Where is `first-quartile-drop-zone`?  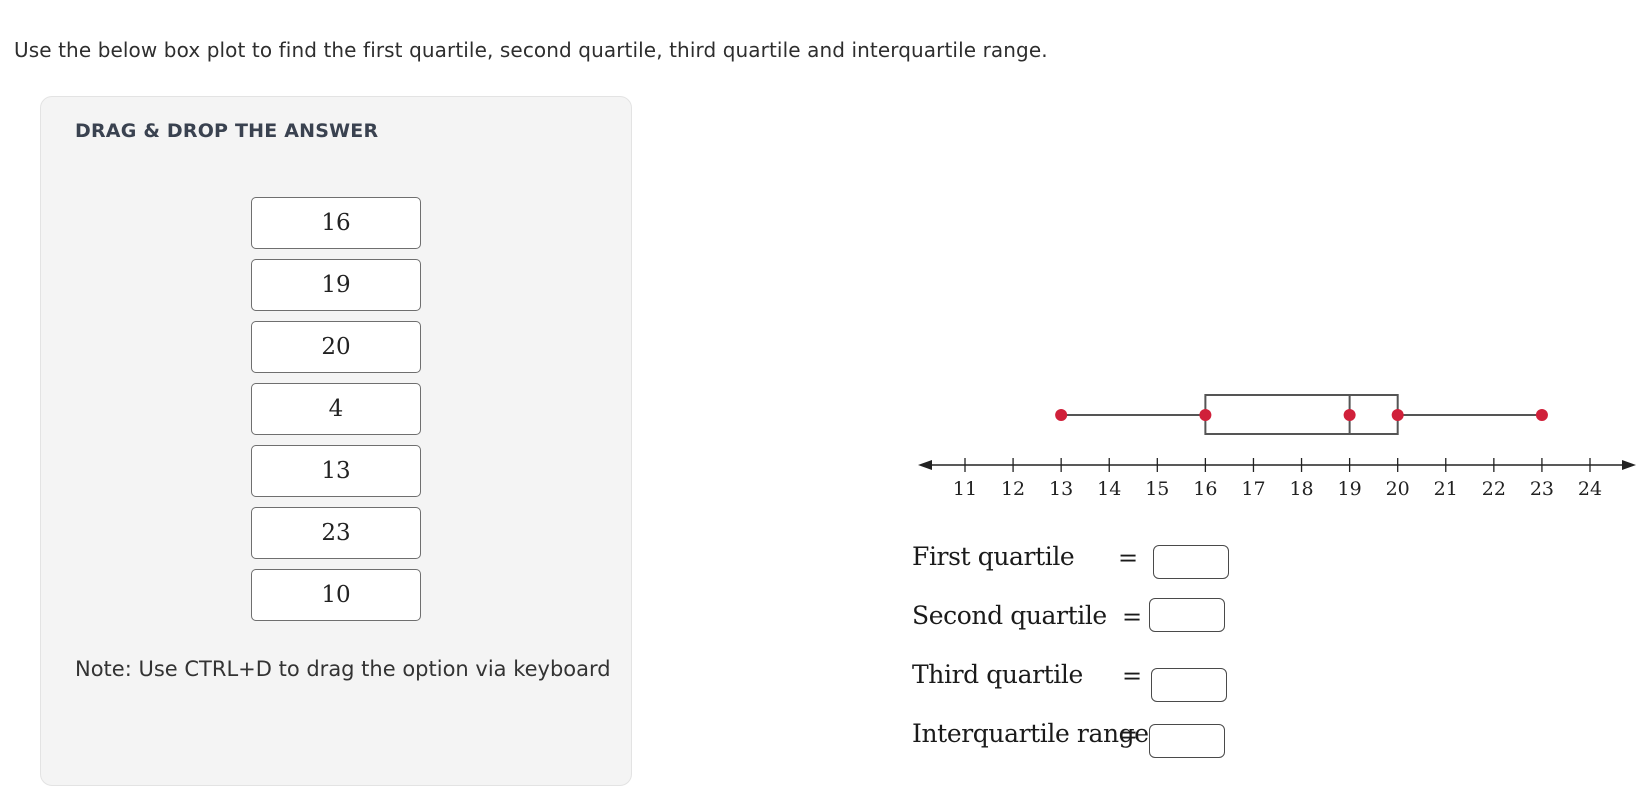
first-quartile-drop-zone is located at coordinates (1191, 562).